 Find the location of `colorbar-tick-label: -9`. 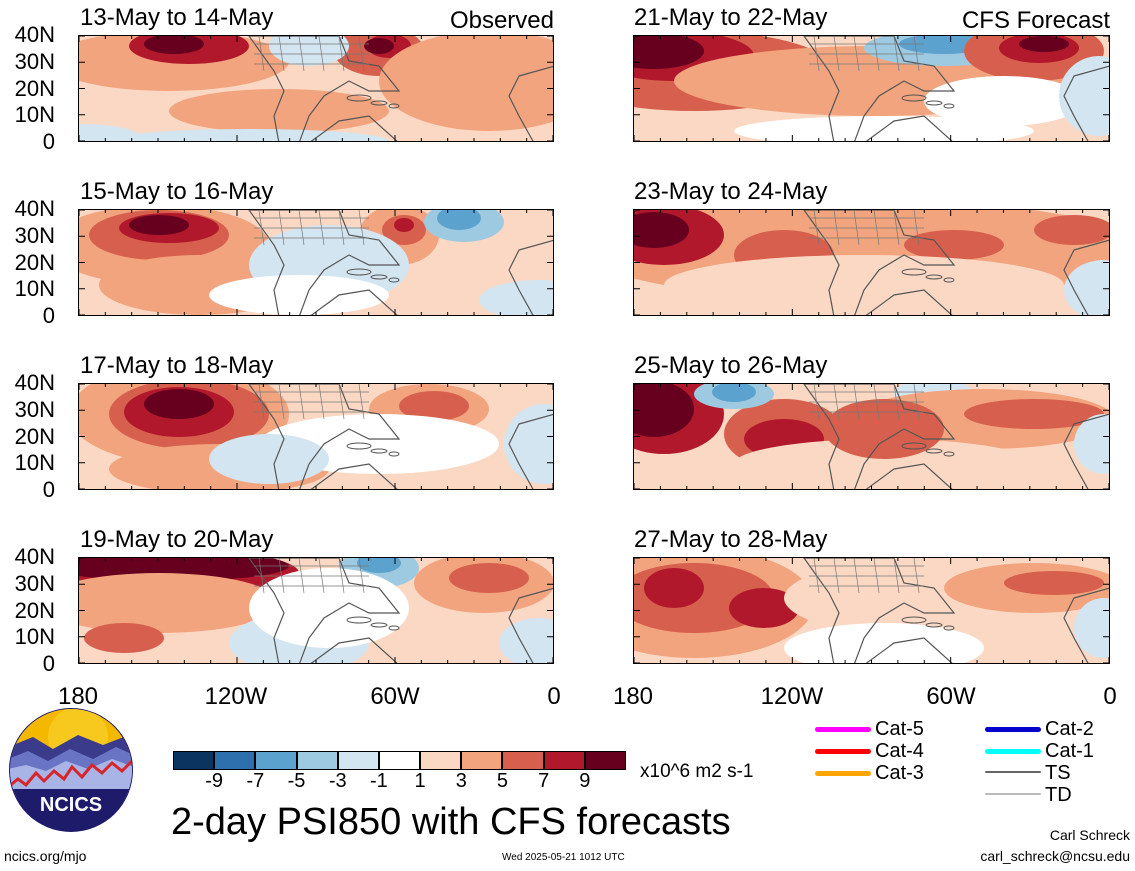

colorbar-tick-label: -9 is located at coordinates (214, 781).